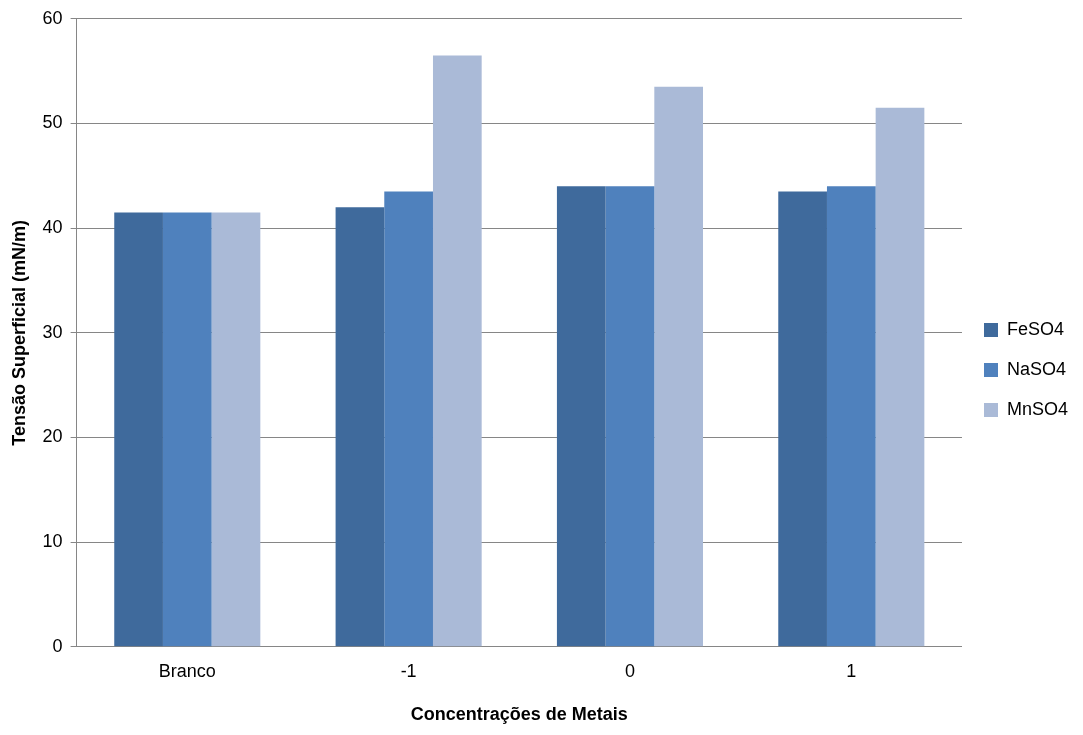 Image resolution: width=1083 pixels, height=735 pixels. I want to click on y-axis-title: Tensão Superficial (mN/m), so click(18, 332).